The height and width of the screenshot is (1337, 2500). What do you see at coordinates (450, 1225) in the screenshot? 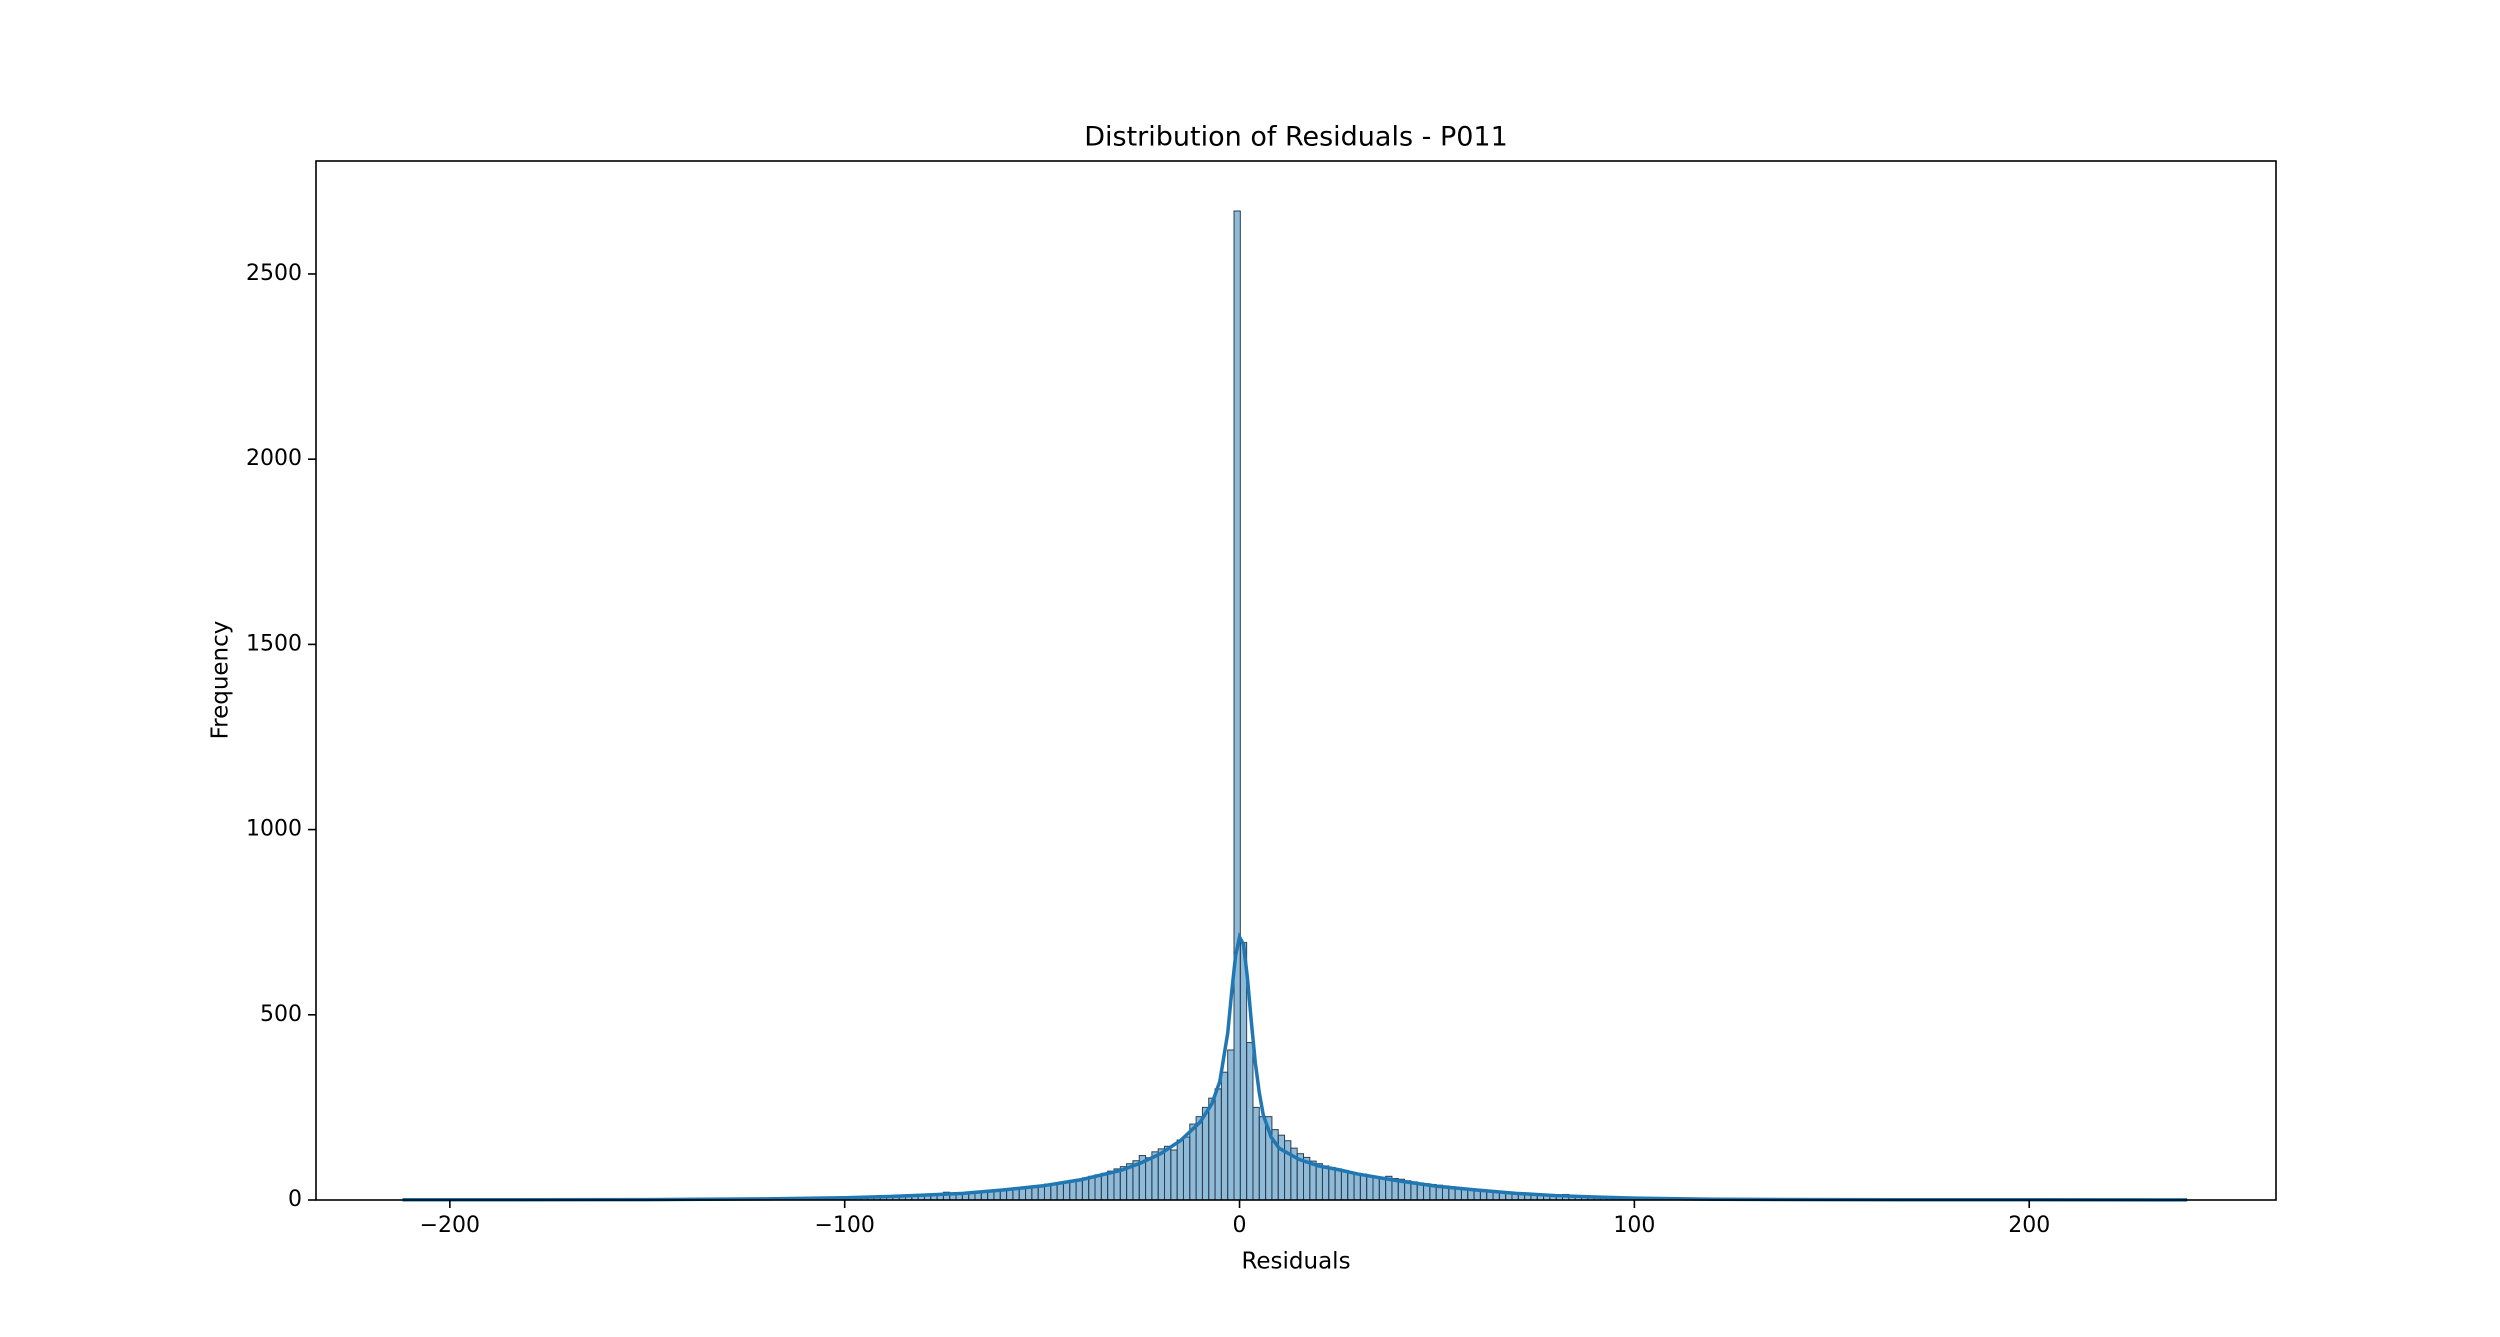
I see `x-tick-label: −200` at bounding box center [450, 1225].